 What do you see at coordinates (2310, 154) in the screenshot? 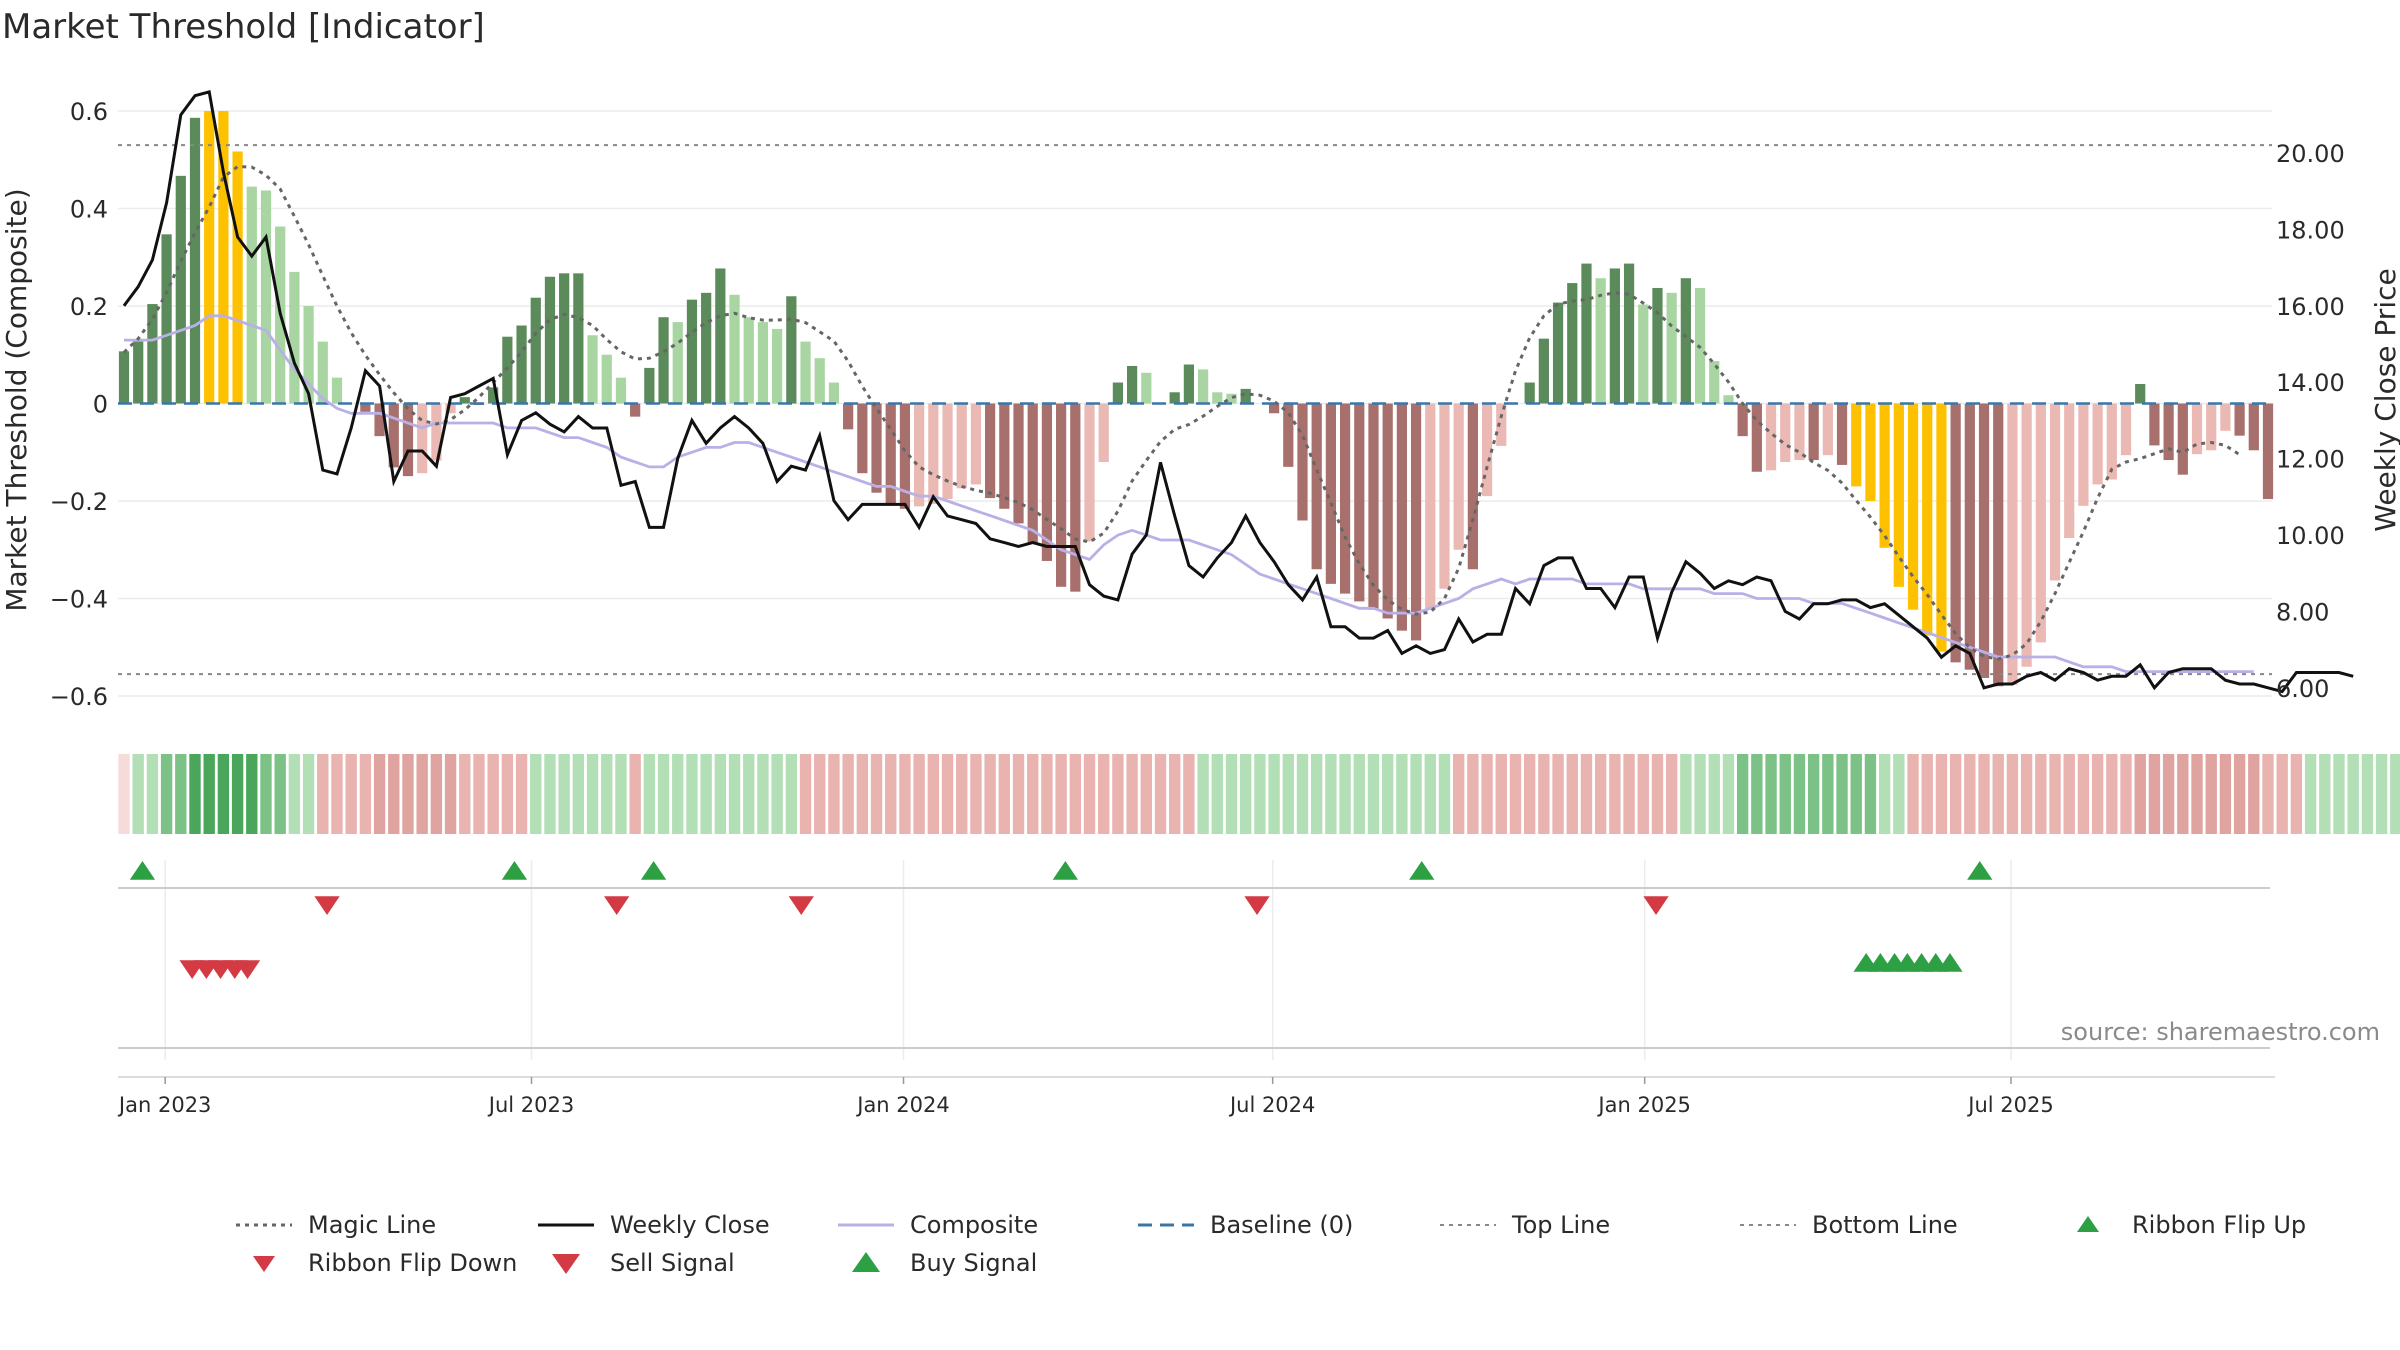
I see `y2-tick-label: 20.00` at bounding box center [2310, 154].